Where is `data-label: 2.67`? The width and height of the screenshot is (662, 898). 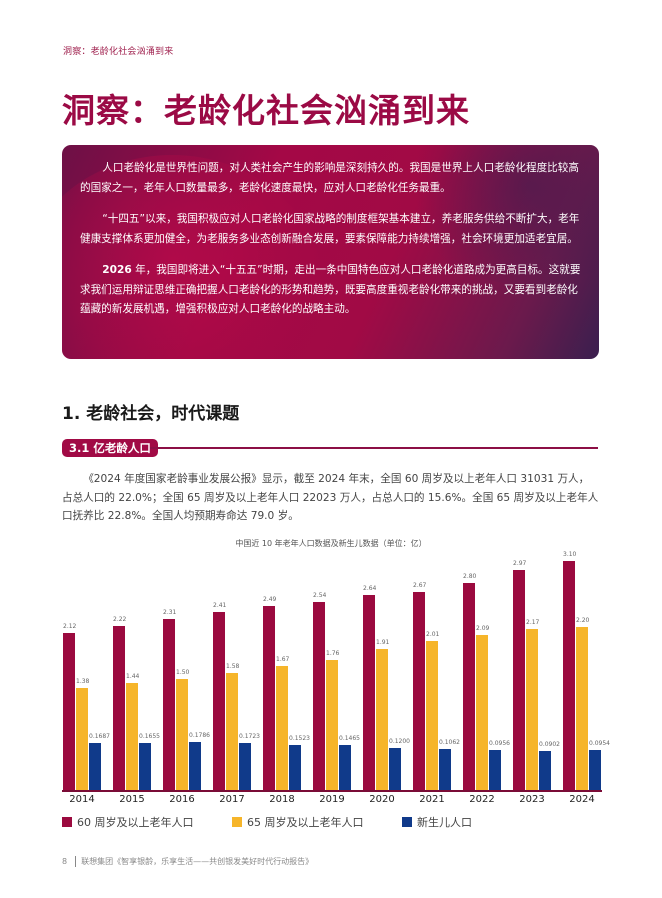 data-label: 2.67 is located at coordinates (420, 586).